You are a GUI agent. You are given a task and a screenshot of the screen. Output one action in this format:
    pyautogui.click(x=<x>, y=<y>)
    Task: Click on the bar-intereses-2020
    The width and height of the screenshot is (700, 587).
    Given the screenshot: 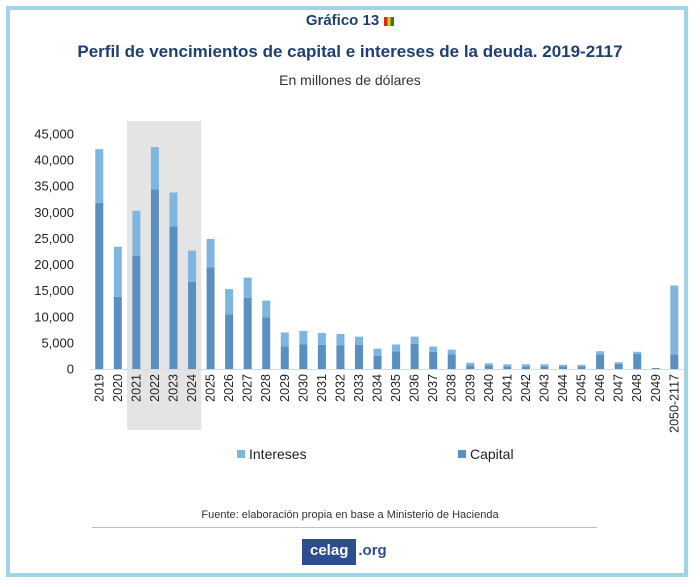 What is the action you would take?
    pyautogui.click(x=117, y=271)
    